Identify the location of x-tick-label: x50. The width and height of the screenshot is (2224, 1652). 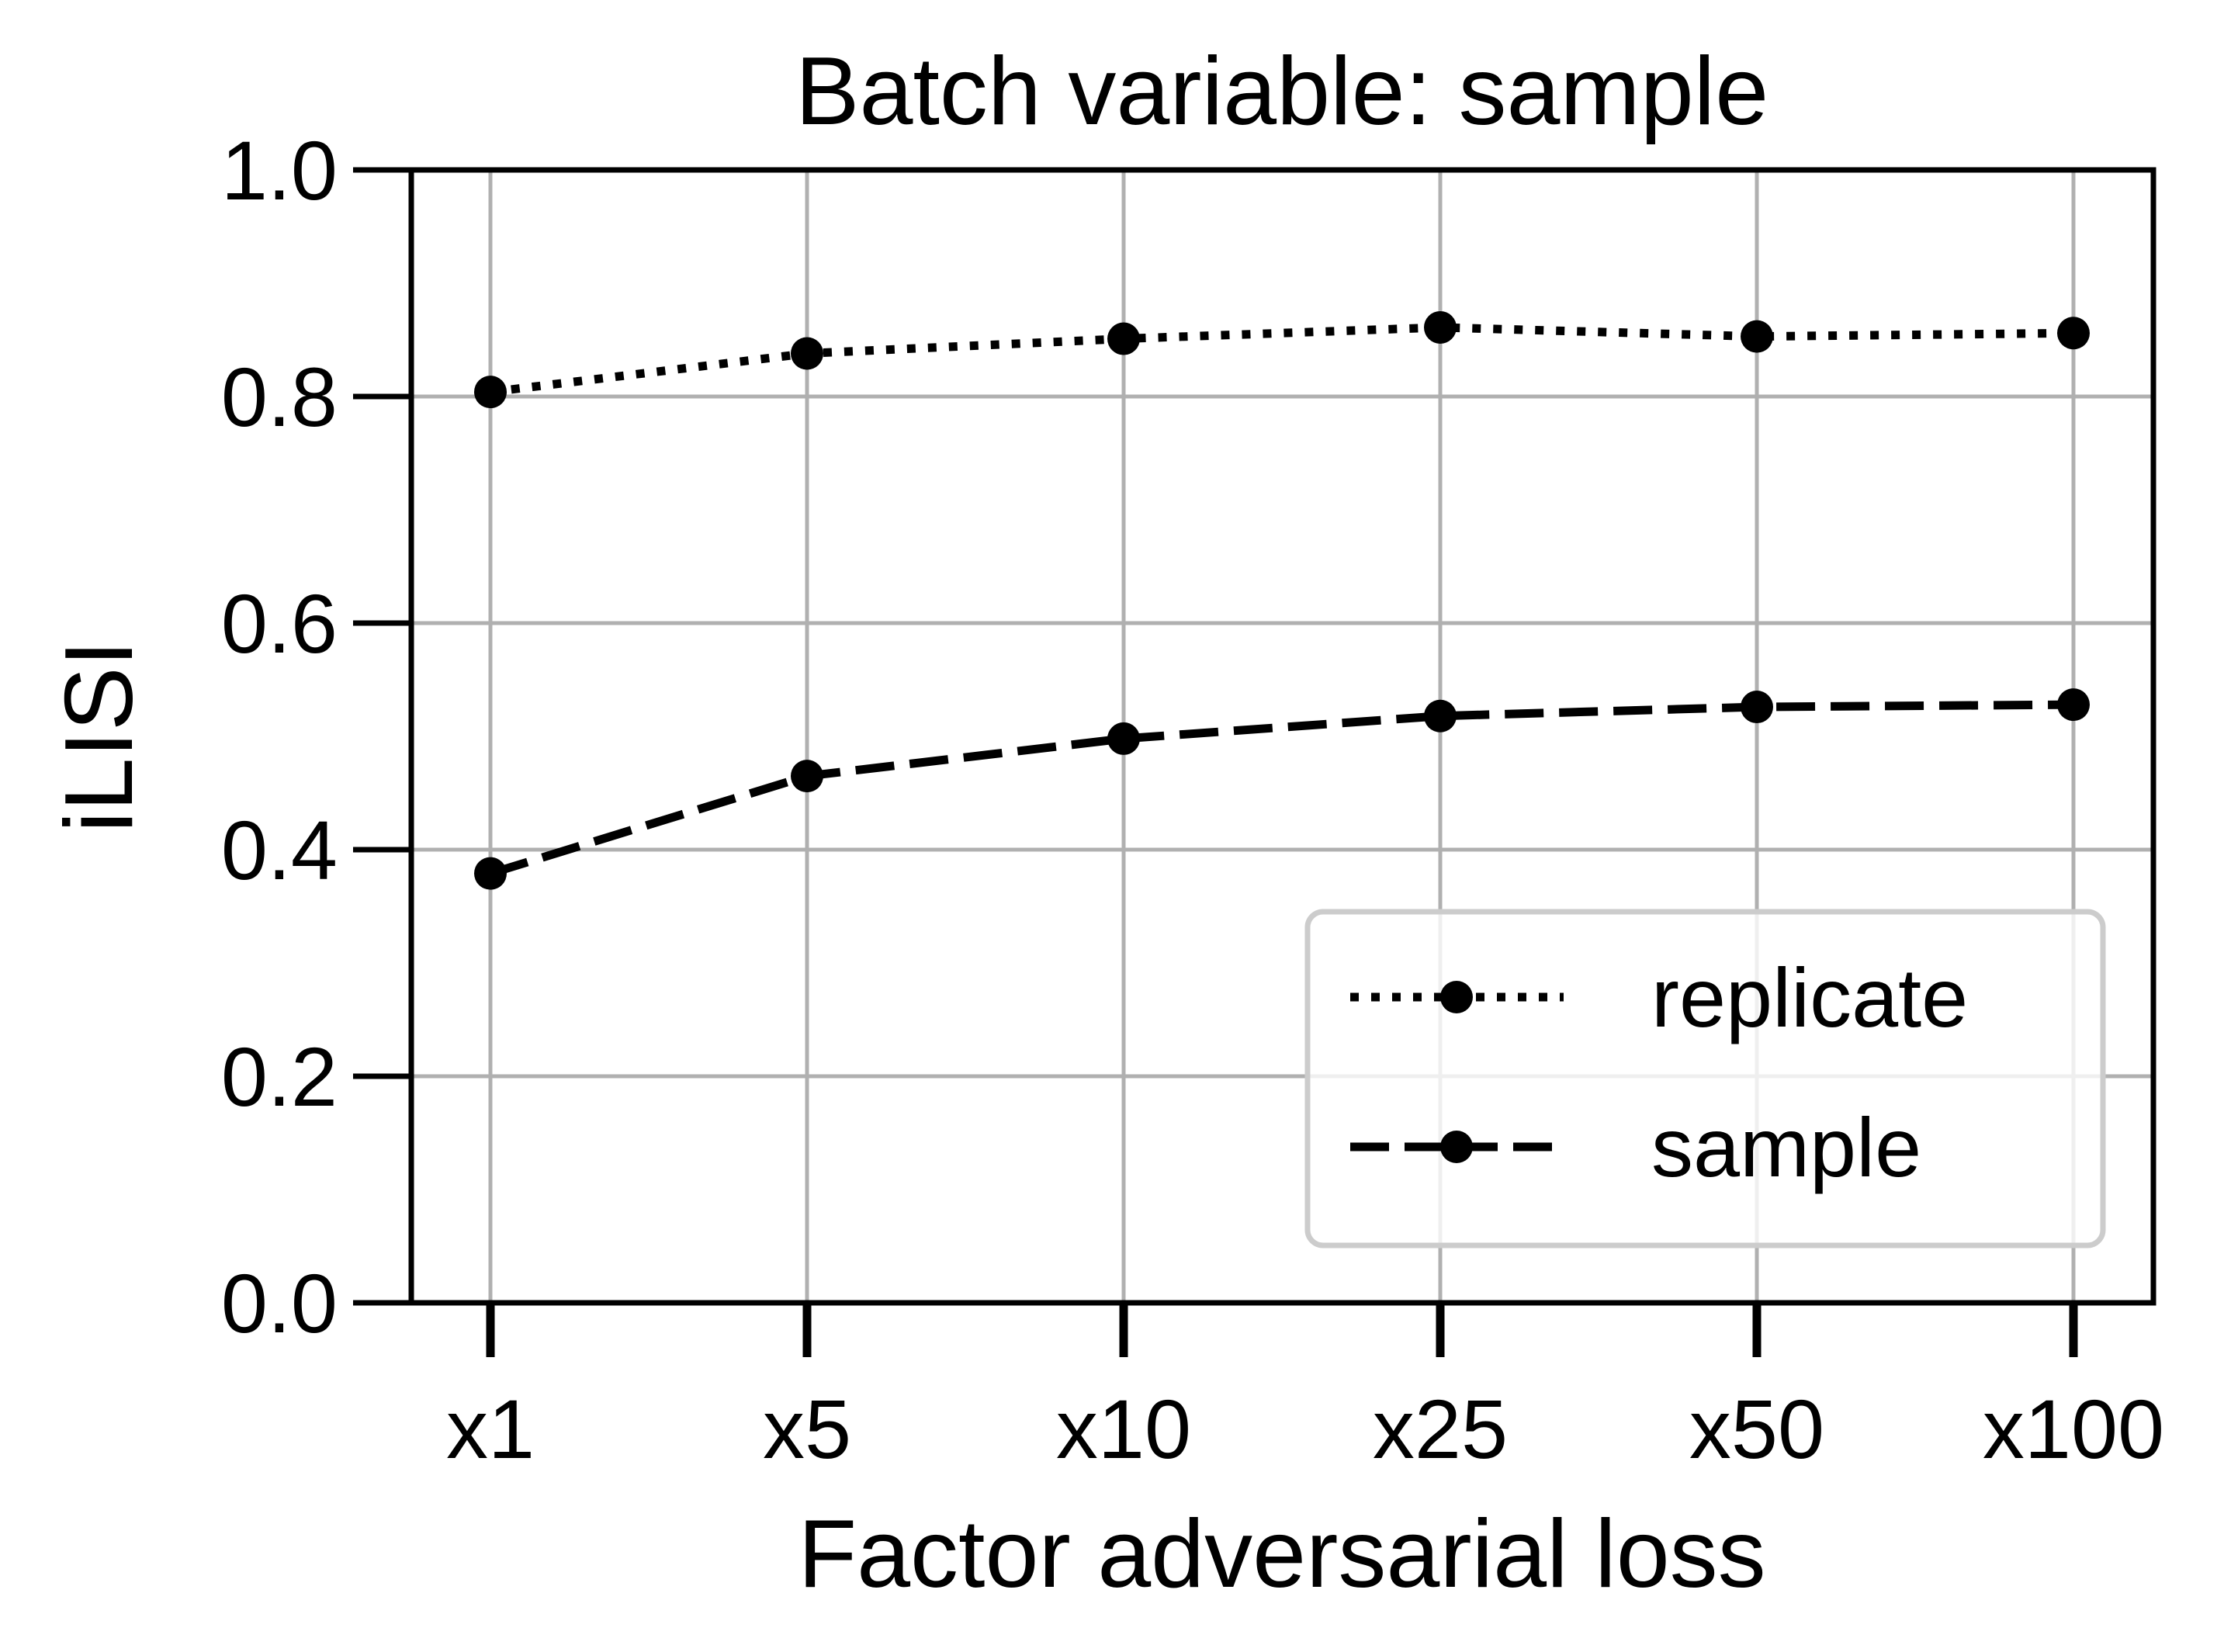
(1756, 1429).